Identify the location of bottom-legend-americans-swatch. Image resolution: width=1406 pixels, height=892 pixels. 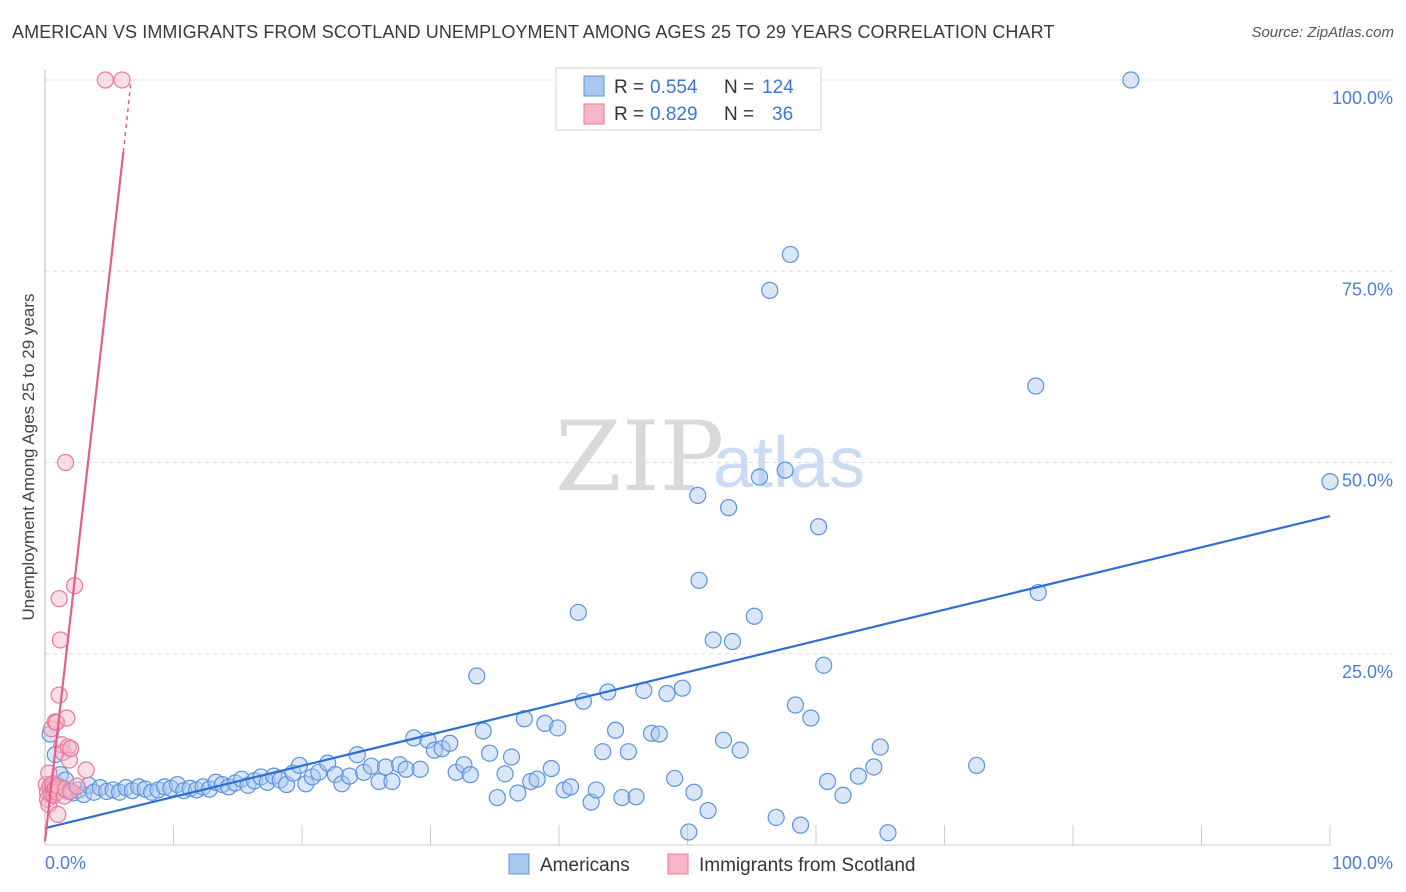
(519, 864).